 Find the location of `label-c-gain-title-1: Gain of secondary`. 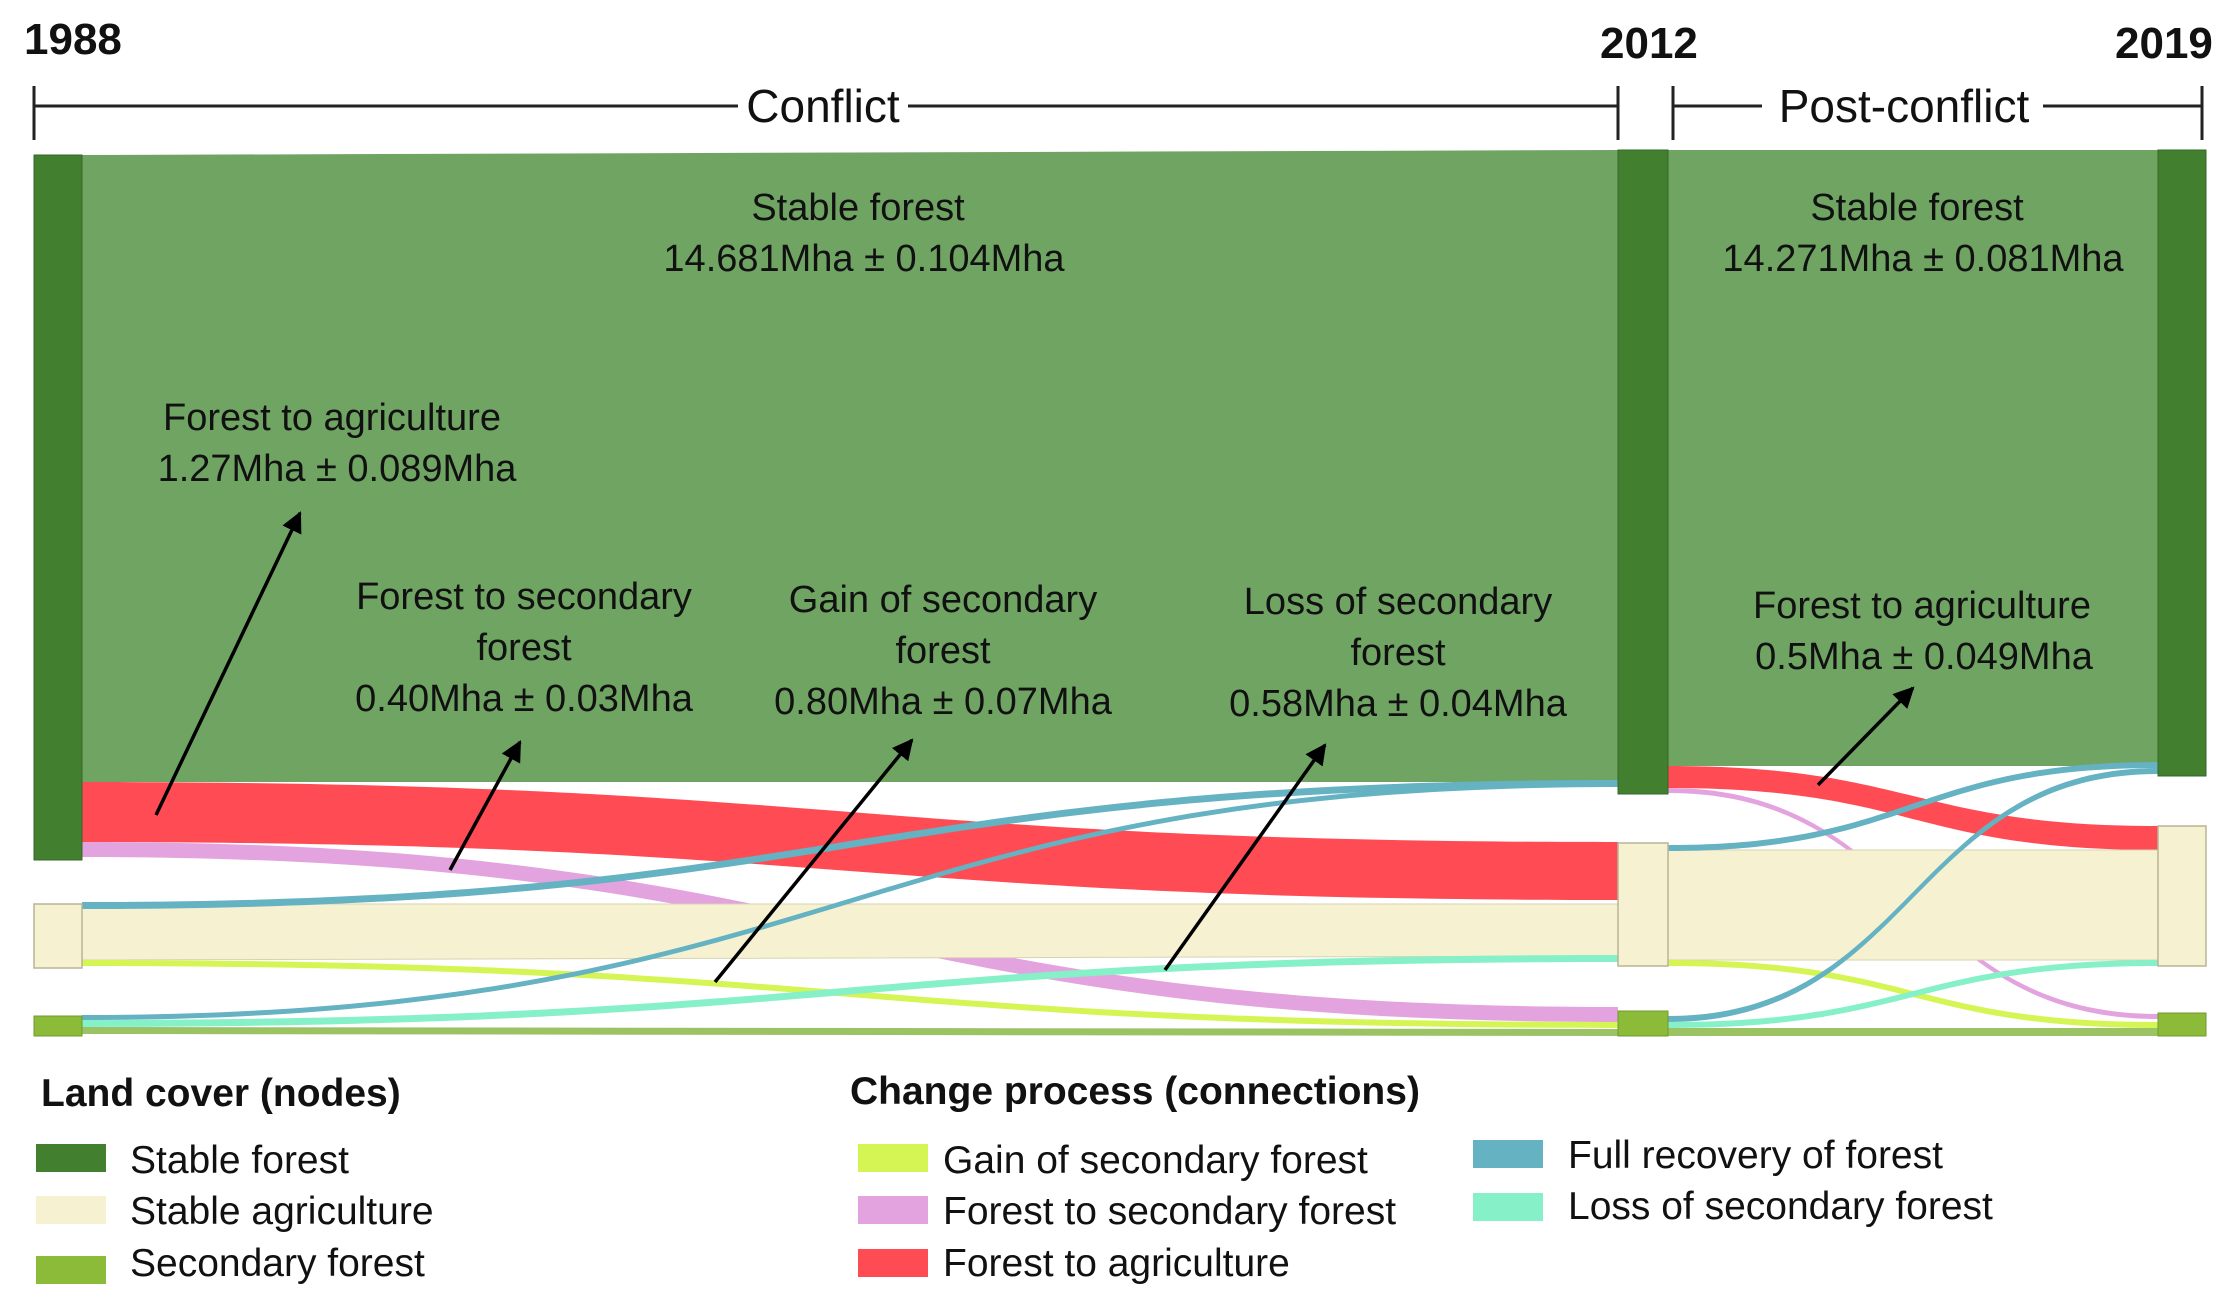

label-c-gain-title-1: Gain of secondary is located at coordinates (943, 600).